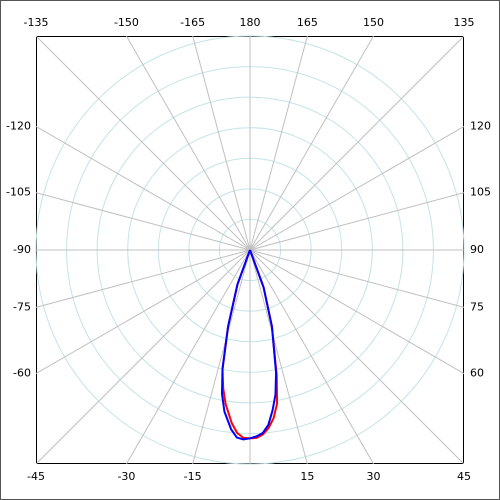  I want to click on angle-tick-label: 105, so click(480, 192).